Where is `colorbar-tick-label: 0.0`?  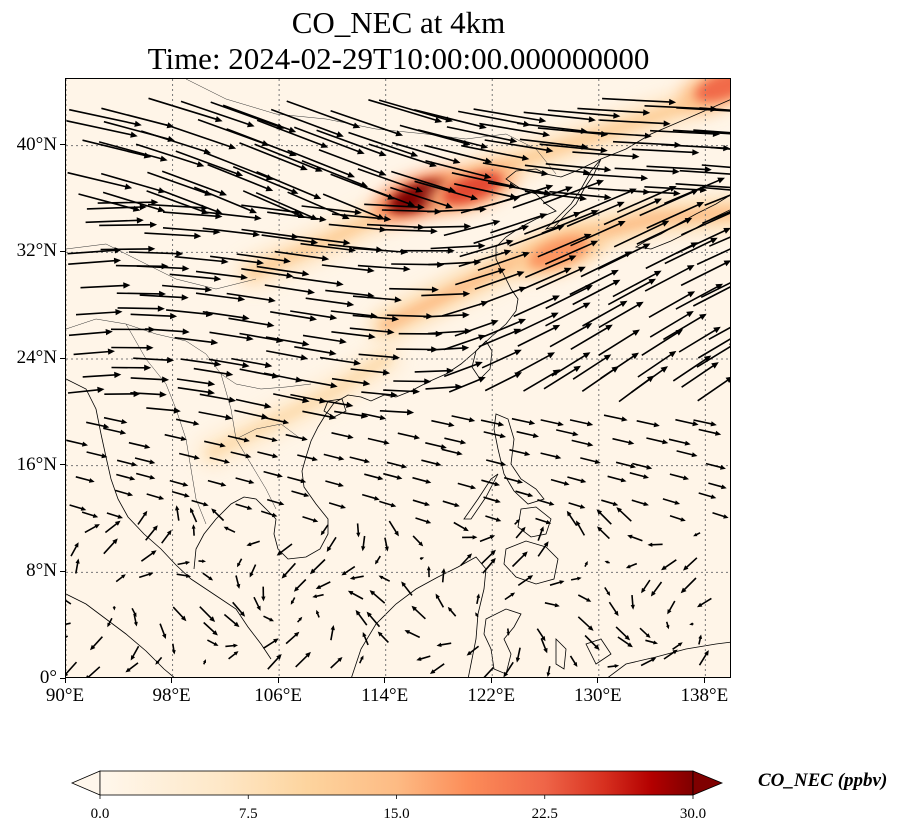
colorbar-tick-label: 0.0 is located at coordinates (100, 814).